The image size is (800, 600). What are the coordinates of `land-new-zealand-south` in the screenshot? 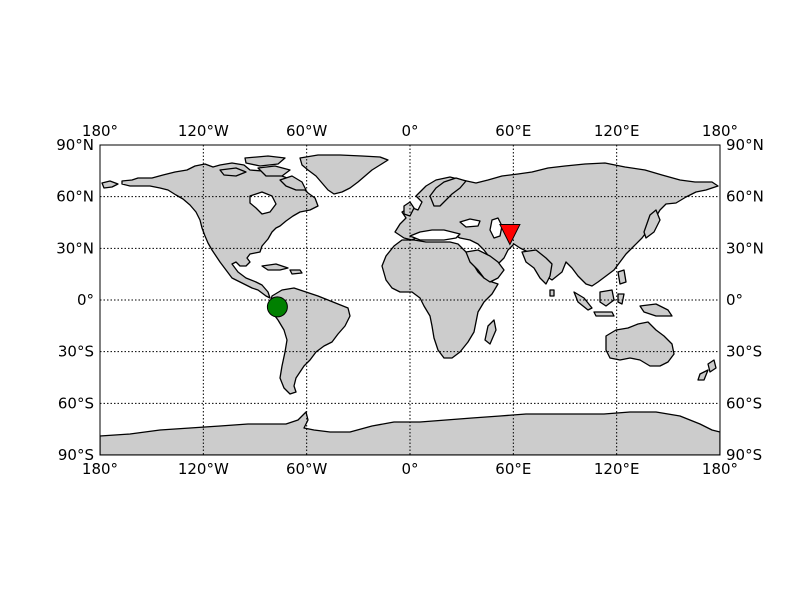 It's located at (703, 375).